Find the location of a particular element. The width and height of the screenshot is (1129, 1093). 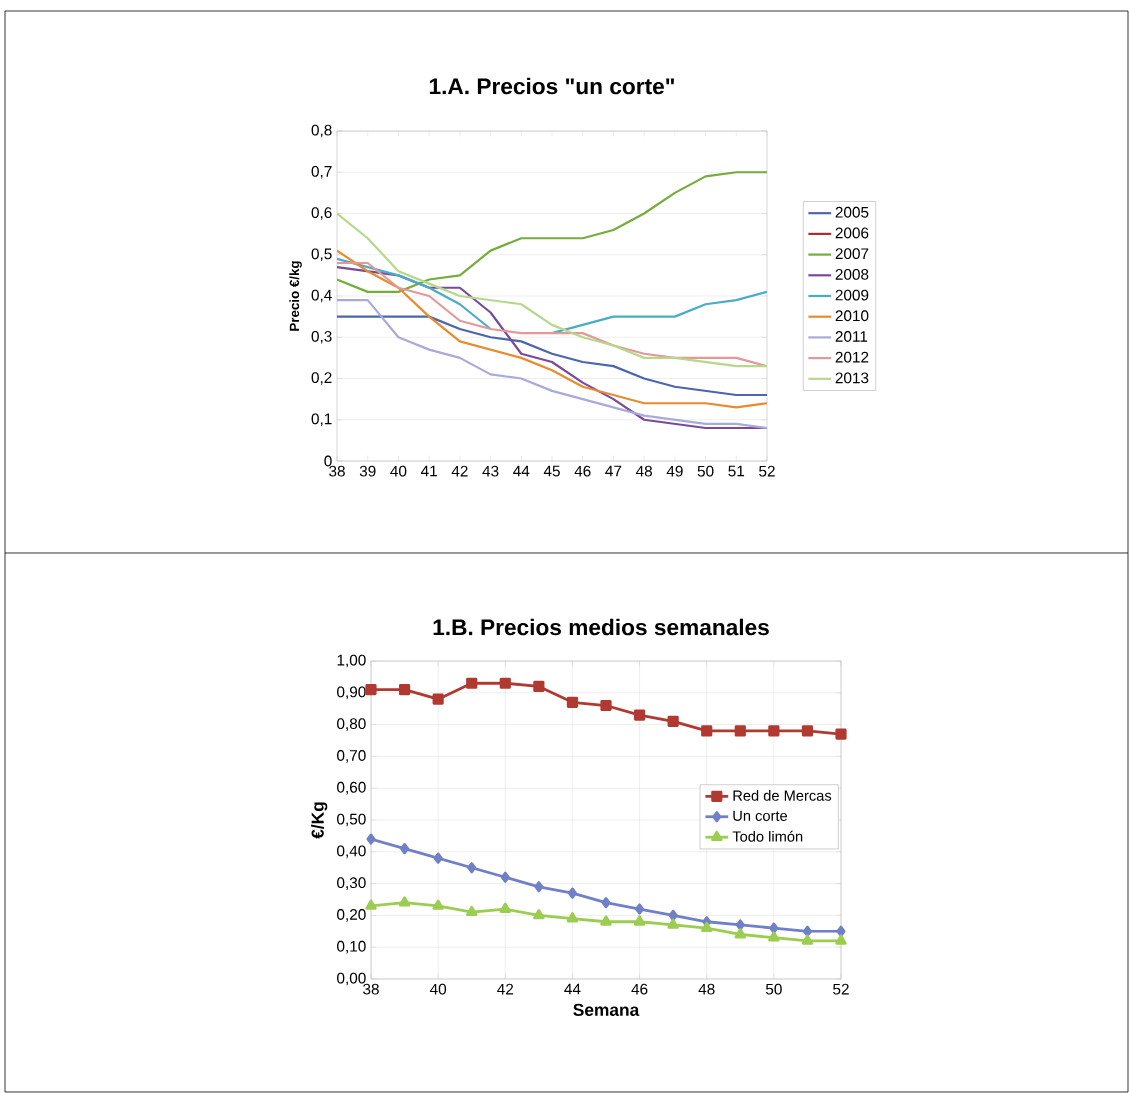

y-tick-label: 0,6 is located at coordinates (321, 213).